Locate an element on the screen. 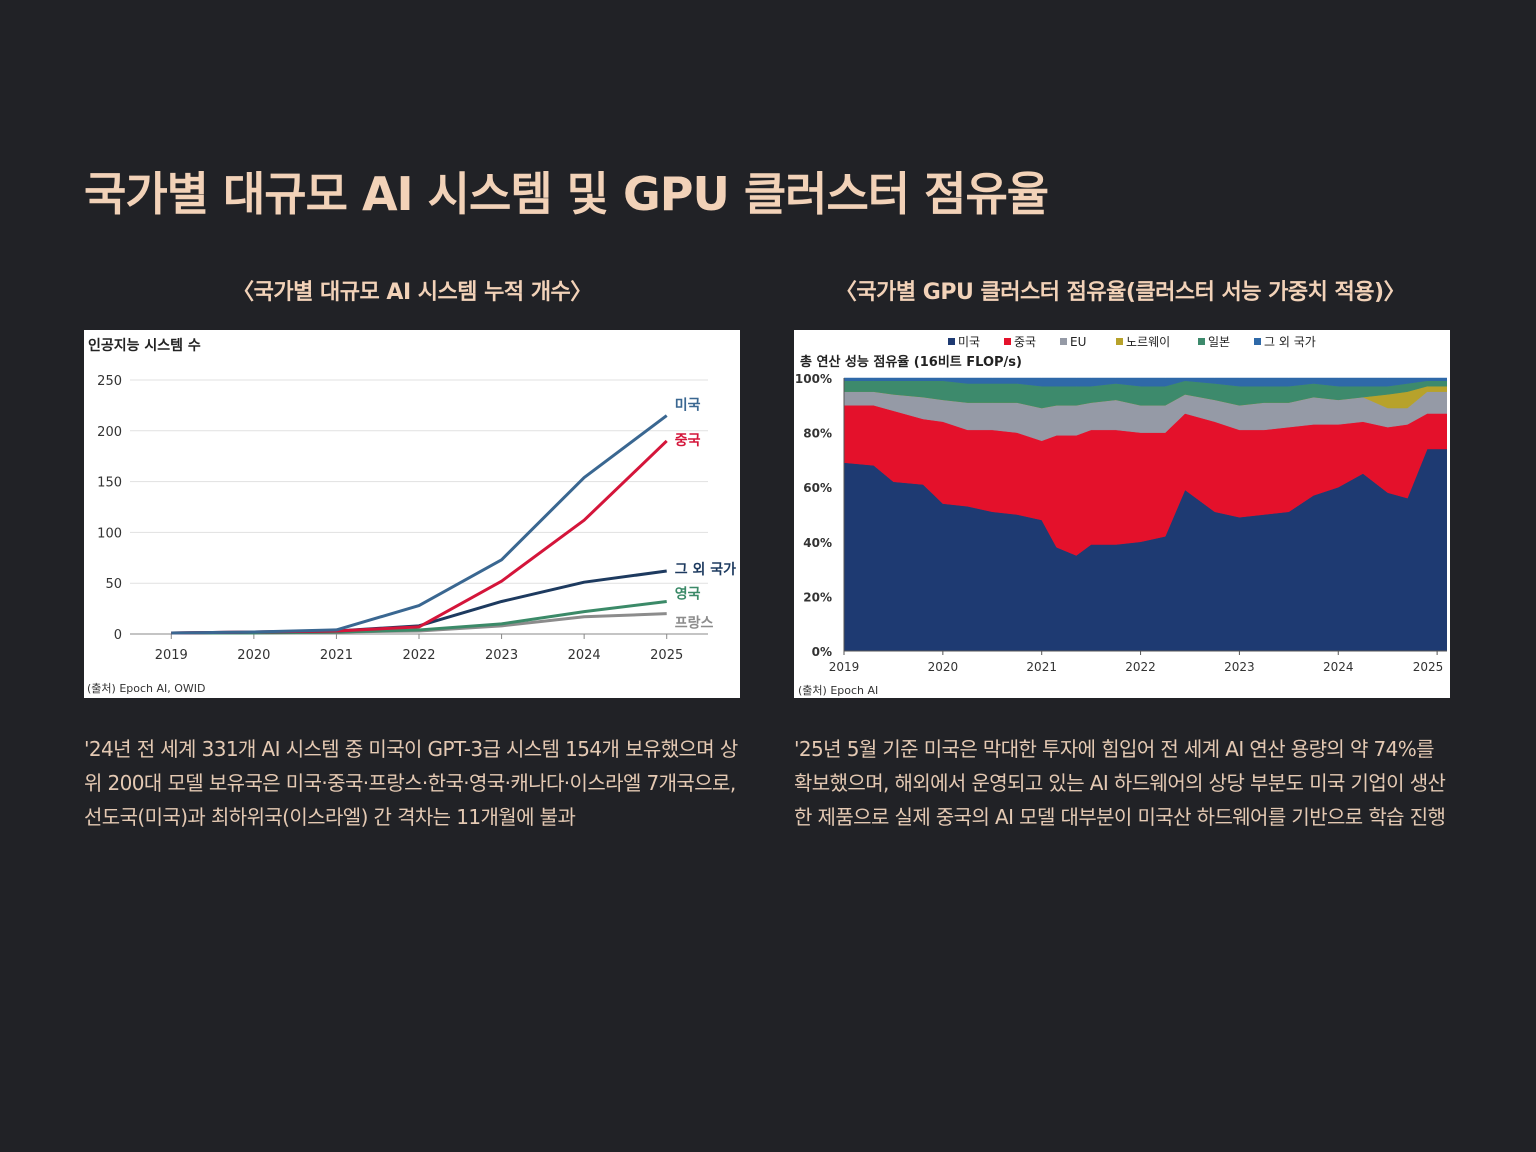  series-label: 프랑스 is located at coordinates (694, 624).